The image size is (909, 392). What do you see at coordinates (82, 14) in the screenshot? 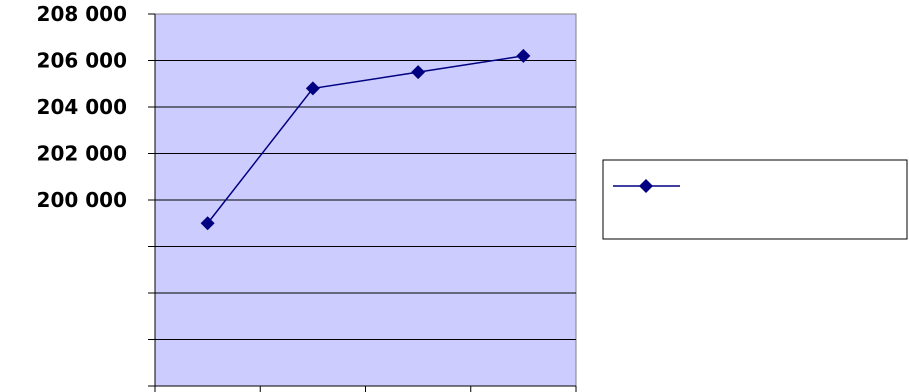
I see `y-tick-label: 208 000` at bounding box center [82, 14].